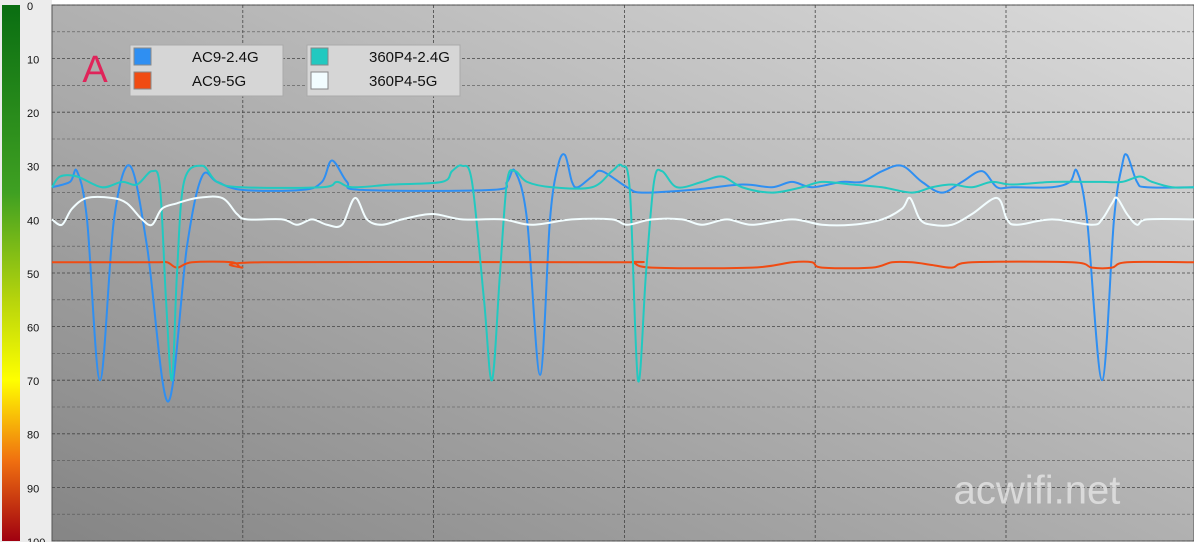 The image size is (1194, 547). I want to click on watermark: acwifi.net, so click(1037, 491).